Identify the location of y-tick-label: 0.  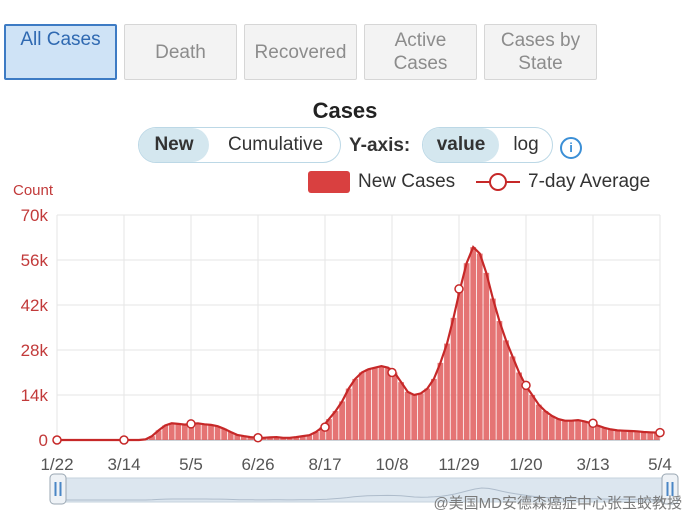
(43, 440).